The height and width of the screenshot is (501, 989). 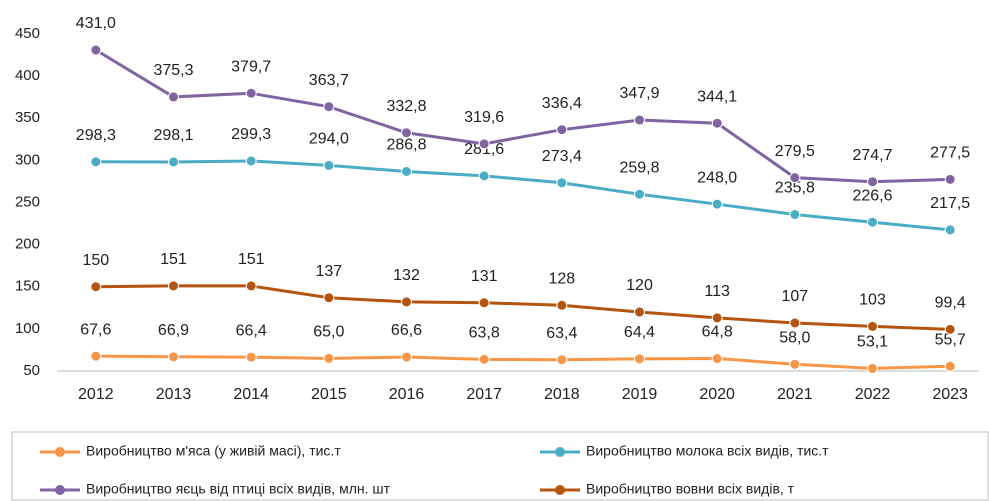 I want to click on y-tick-label: 50, so click(x=31, y=370).